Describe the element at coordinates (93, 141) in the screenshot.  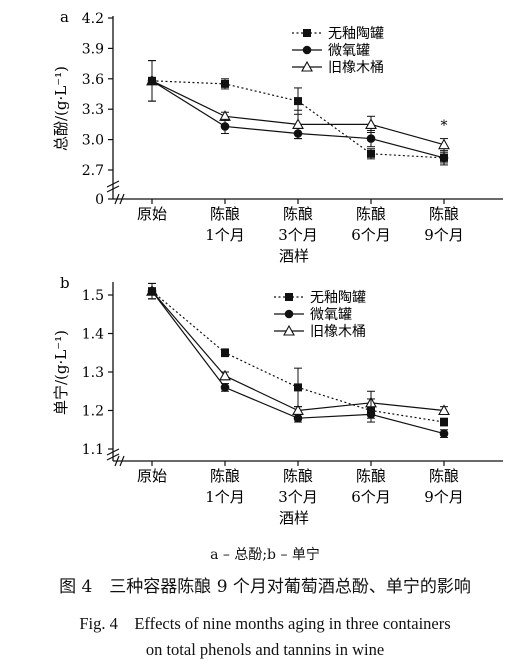
I see `y-tick-label: 3.0` at that location.